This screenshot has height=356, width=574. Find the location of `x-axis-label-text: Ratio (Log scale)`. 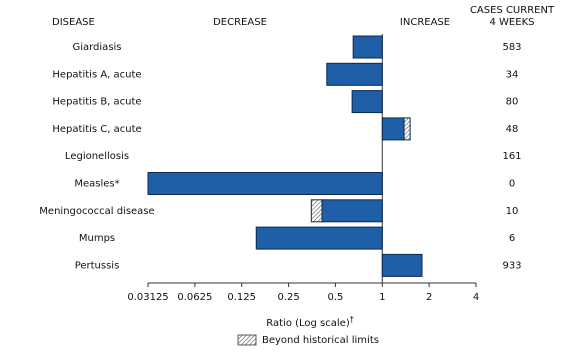

x-axis-label-text: Ratio (Log scale) is located at coordinates (308, 323).